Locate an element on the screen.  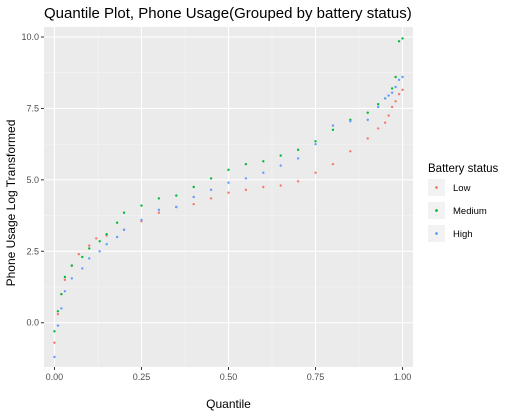
y-tick-label: 10.0 is located at coordinates (30, 37).